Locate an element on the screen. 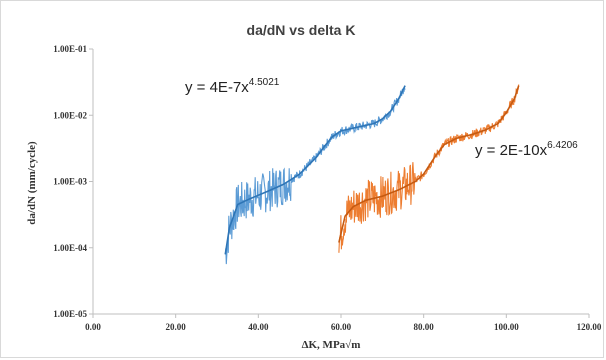 Image resolution: width=606 pixels, height=360 pixels. x-tick-label: 120.00 is located at coordinates (589, 327).